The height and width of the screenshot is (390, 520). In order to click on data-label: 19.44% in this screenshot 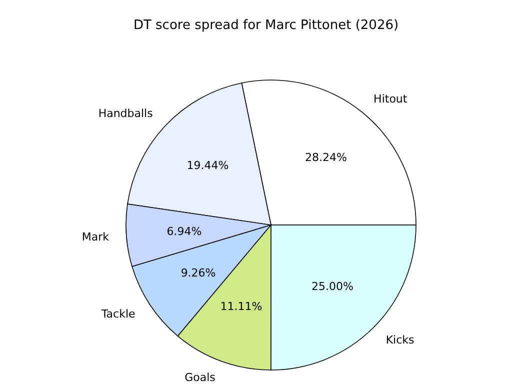, I will do `click(207, 165)`.